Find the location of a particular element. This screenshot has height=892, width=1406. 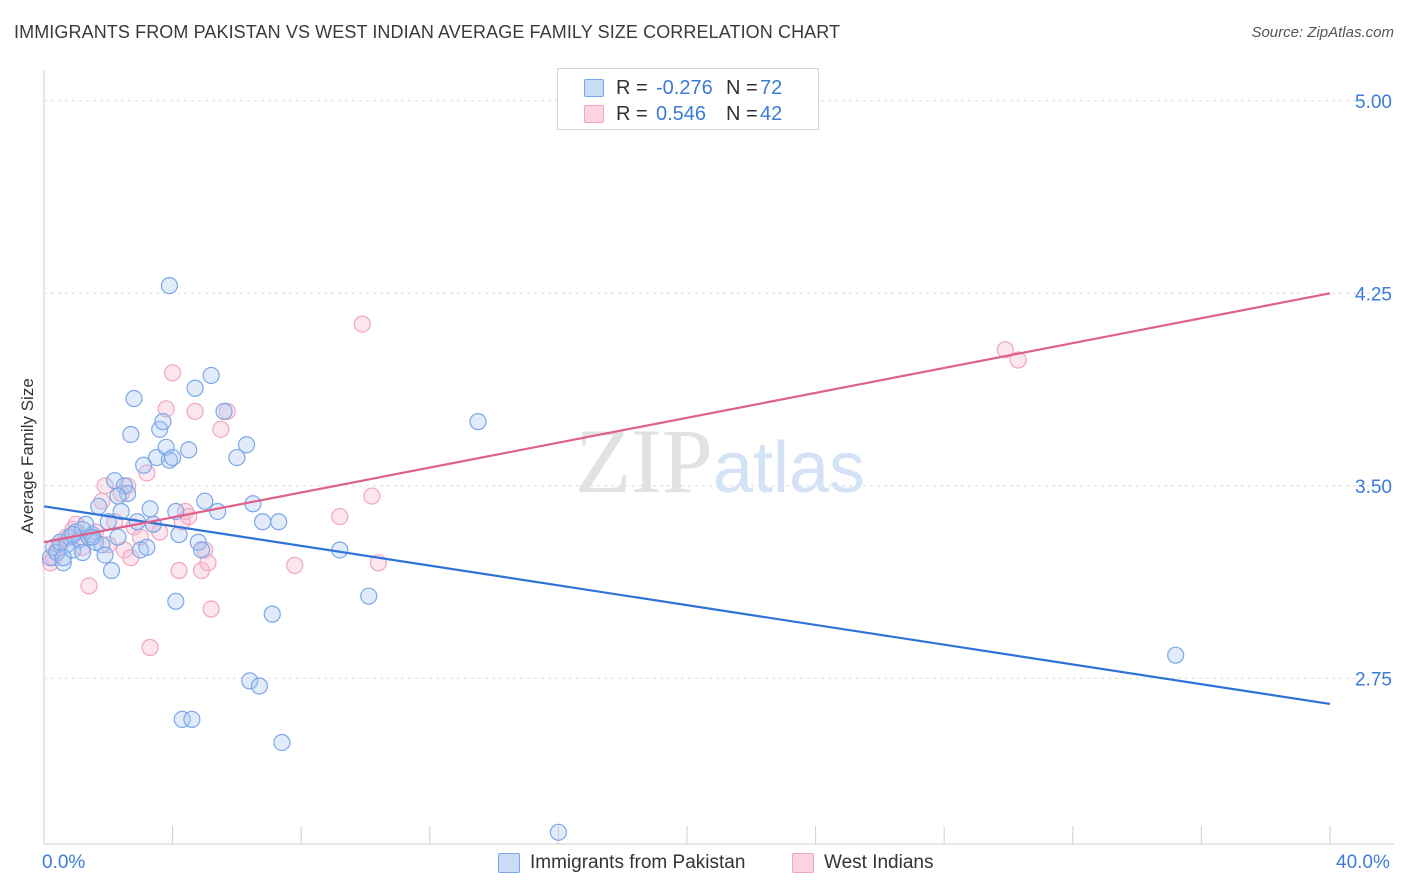

legend-row-pakistan: R = -0.276 N = 72 is located at coordinates (683, 88).